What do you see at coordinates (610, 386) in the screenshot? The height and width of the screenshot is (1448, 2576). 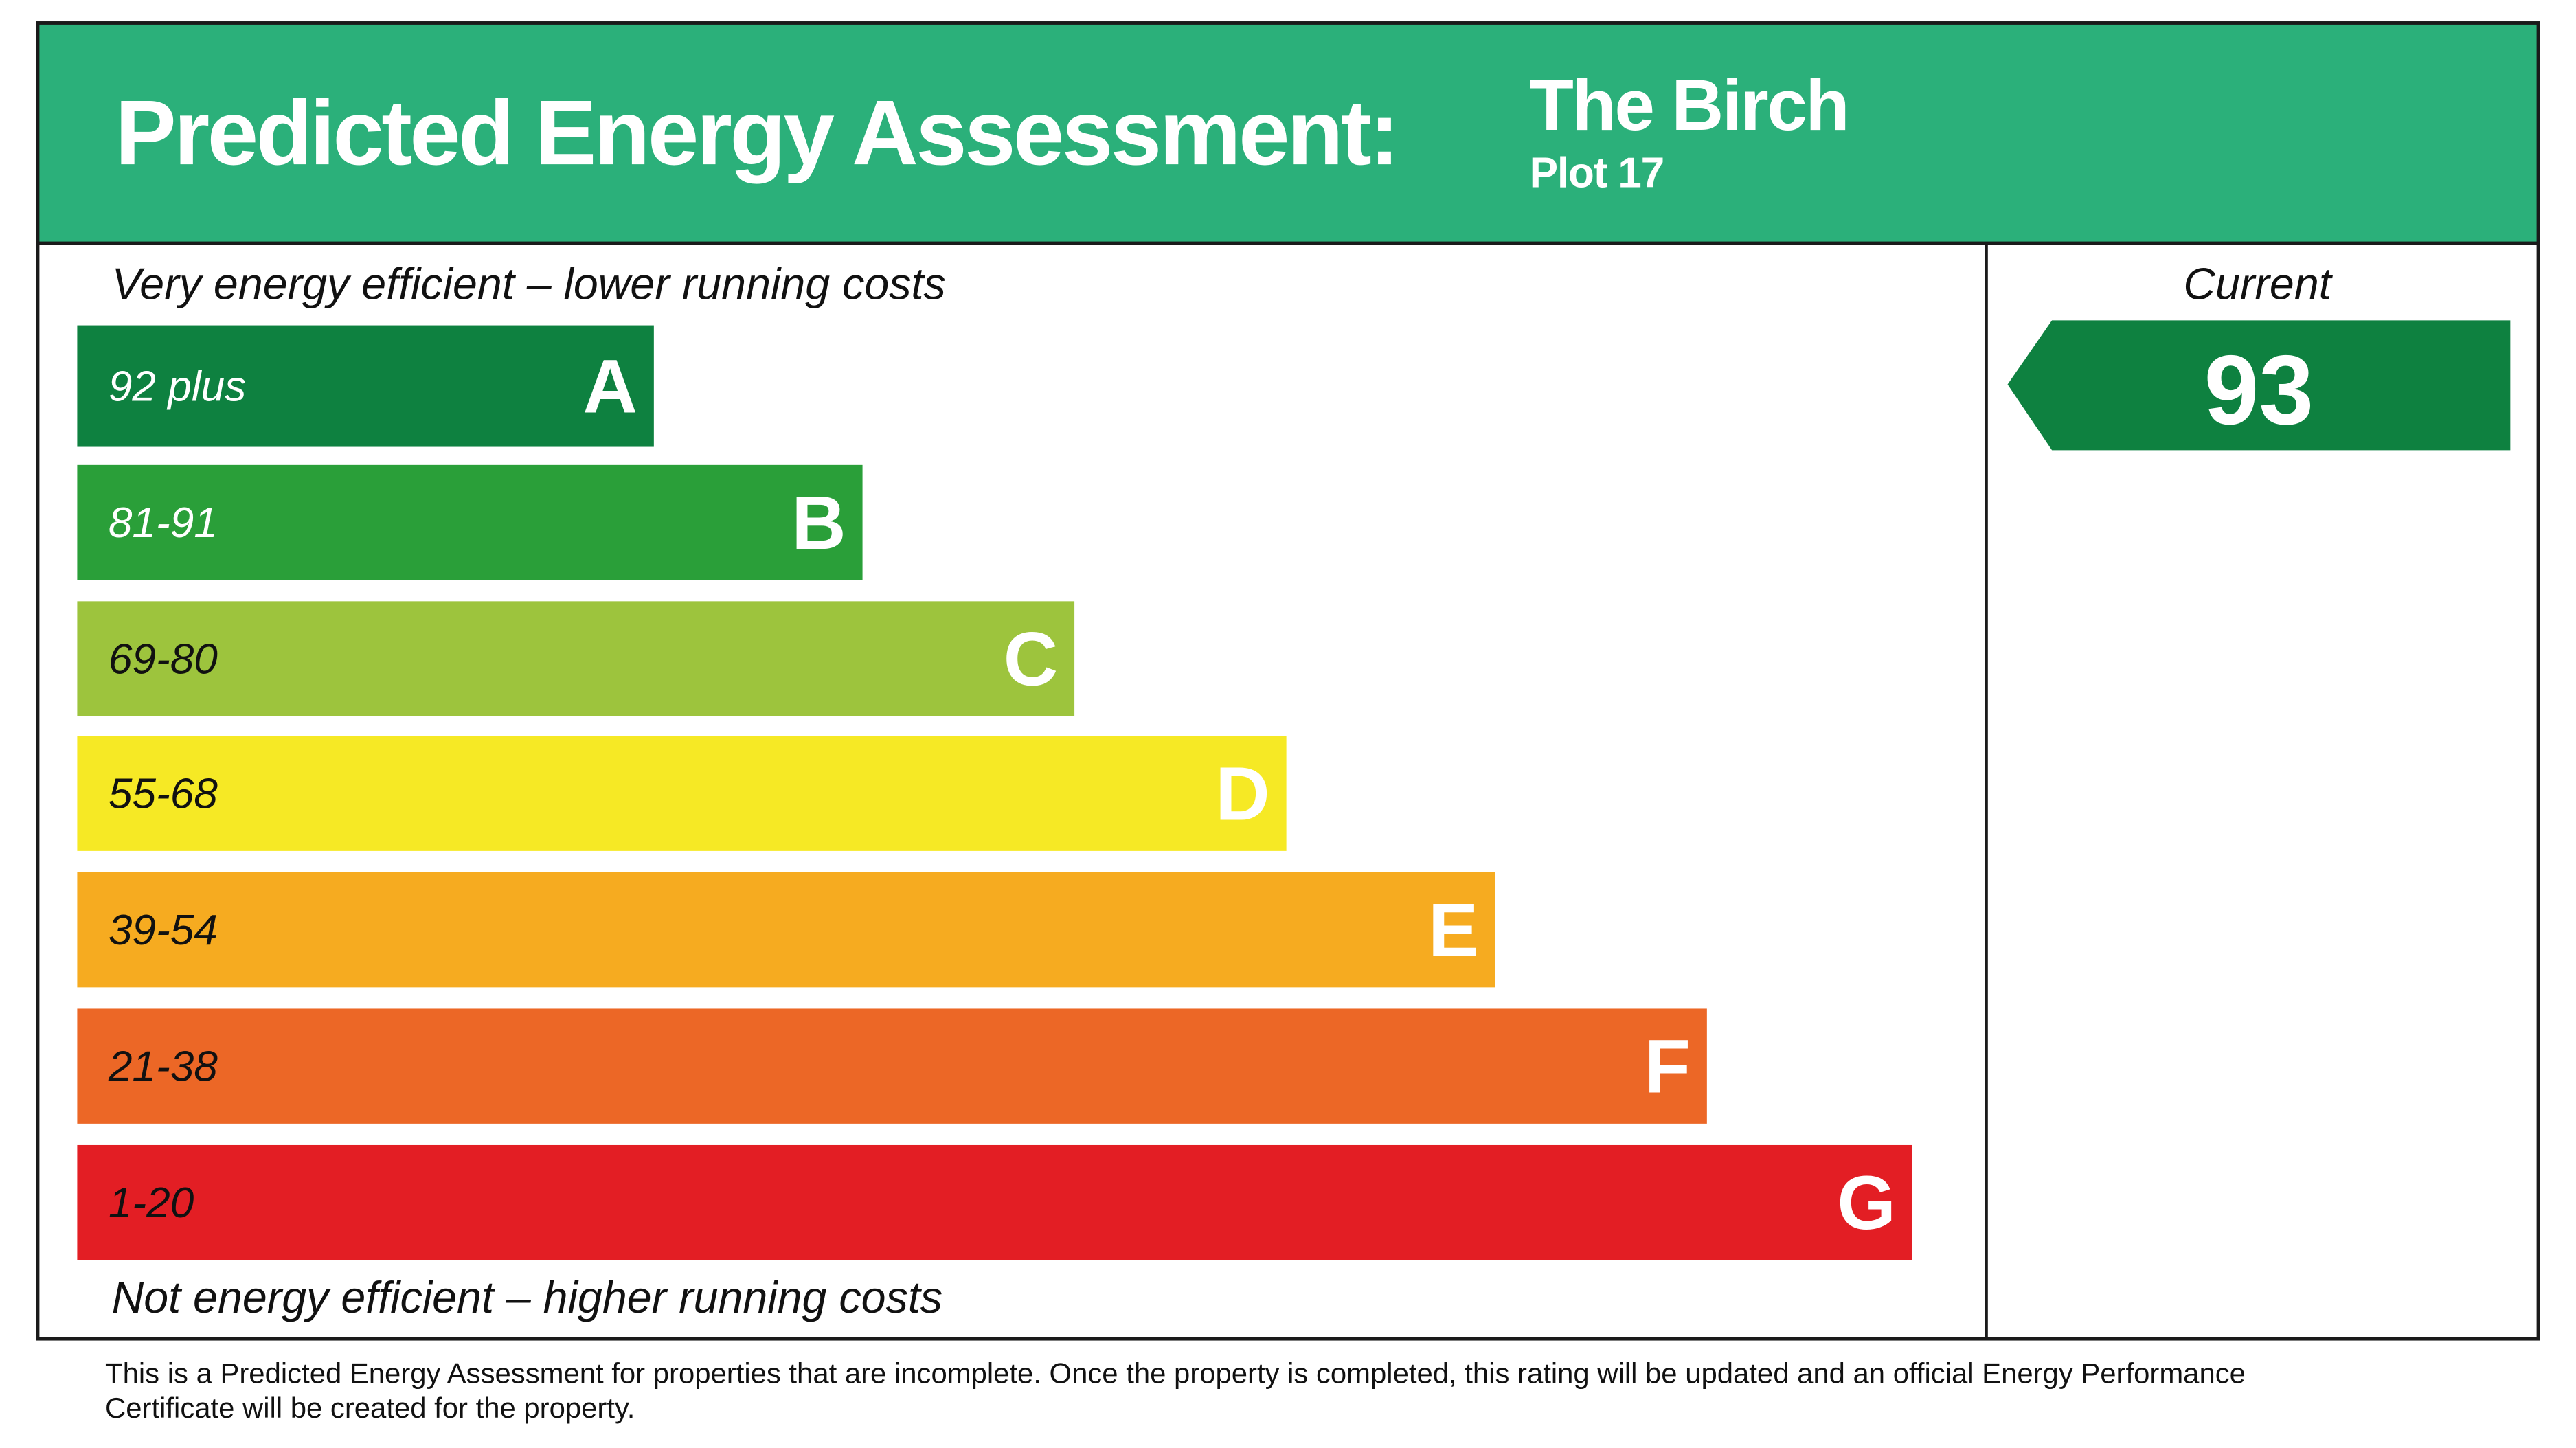 I see `band-letter: A` at bounding box center [610, 386].